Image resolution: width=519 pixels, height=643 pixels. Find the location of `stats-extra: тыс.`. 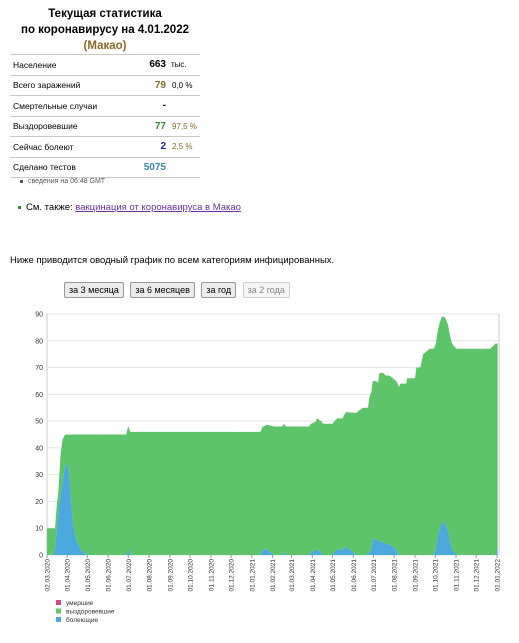

stats-extra: тыс. is located at coordinates (184, 65).